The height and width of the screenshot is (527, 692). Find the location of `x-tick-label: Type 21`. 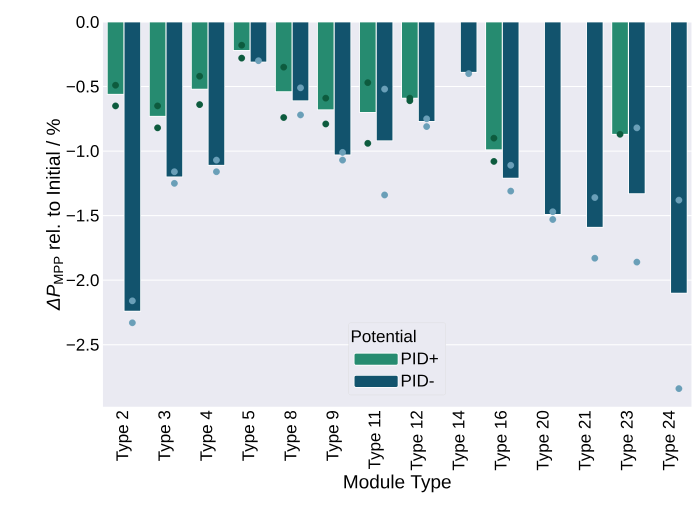

x-tick-label: Type 21 is located at coordinates (586, 440).